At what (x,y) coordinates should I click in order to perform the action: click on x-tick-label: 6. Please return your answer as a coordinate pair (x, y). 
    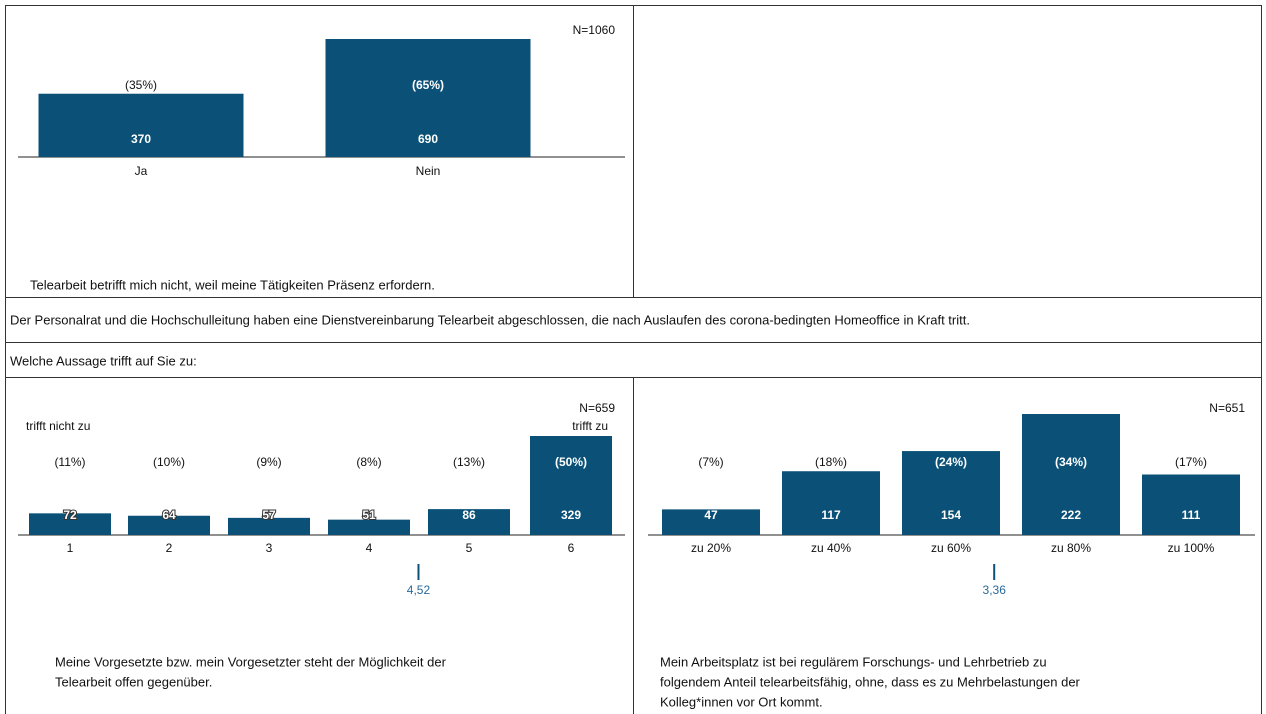
    Looking at the image, I should click on (571, 548).